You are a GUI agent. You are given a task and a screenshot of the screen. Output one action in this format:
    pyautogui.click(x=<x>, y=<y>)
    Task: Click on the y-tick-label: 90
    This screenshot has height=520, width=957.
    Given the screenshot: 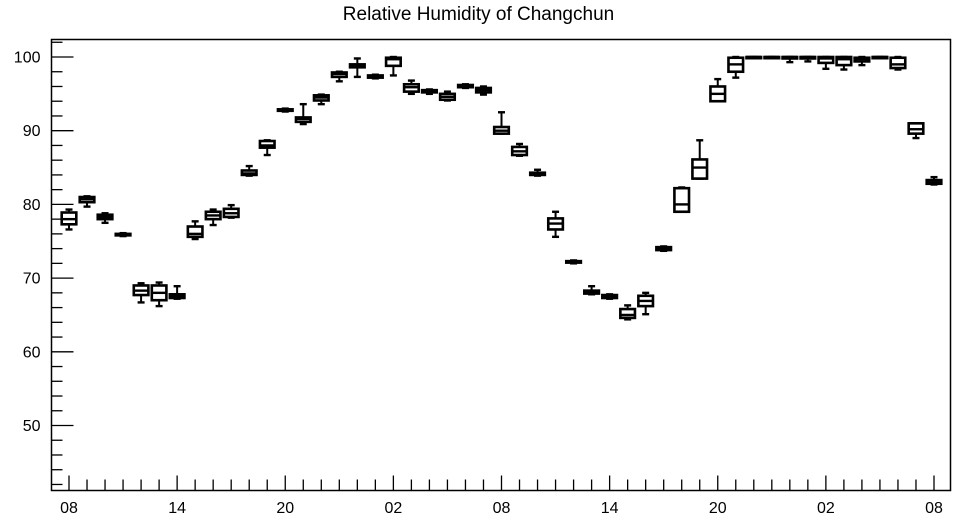 What is the action you would take?
    pyautogui.click(x=32, y=131)
    